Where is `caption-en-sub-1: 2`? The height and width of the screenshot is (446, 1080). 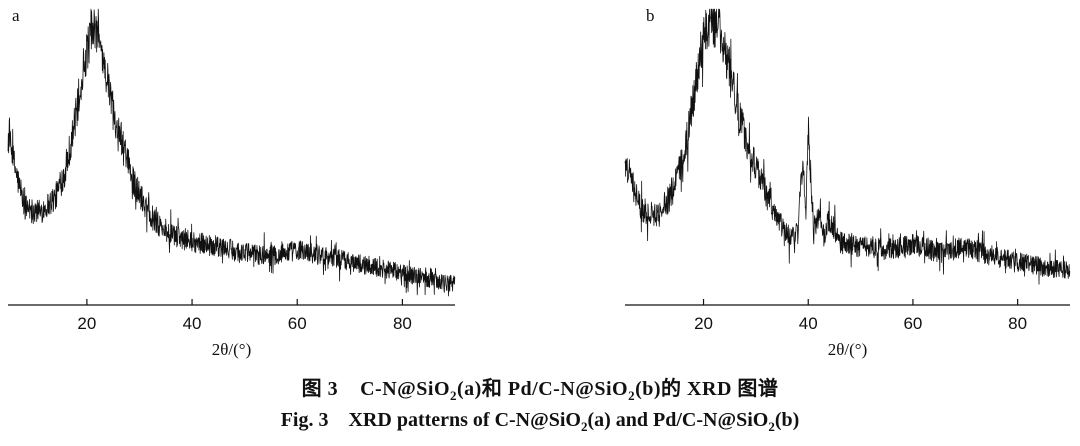 caption-en-sub-1: 2 is located at coordinates (584, 426).